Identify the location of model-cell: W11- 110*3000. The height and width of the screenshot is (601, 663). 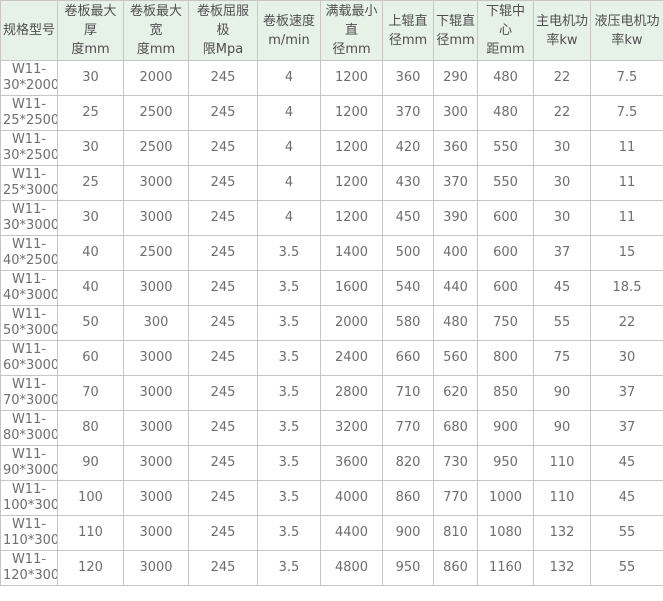
(29, 533).